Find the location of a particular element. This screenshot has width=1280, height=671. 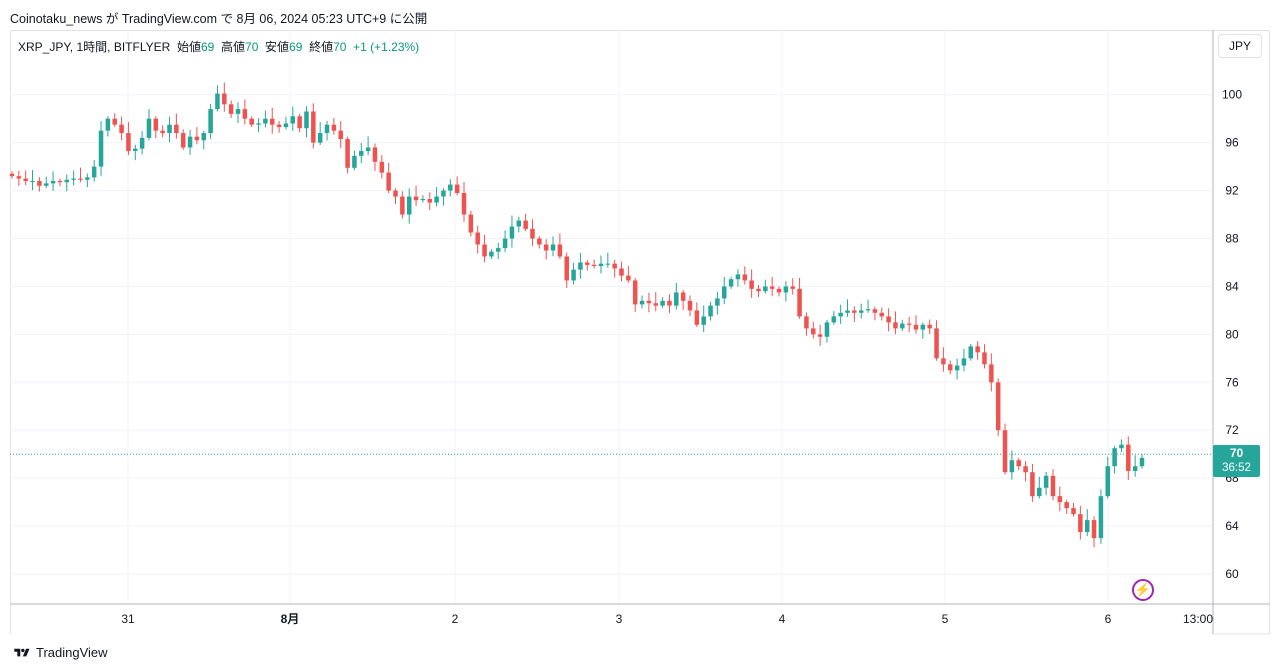

time-tick-label: 4 is located at coordinates (782, 619).